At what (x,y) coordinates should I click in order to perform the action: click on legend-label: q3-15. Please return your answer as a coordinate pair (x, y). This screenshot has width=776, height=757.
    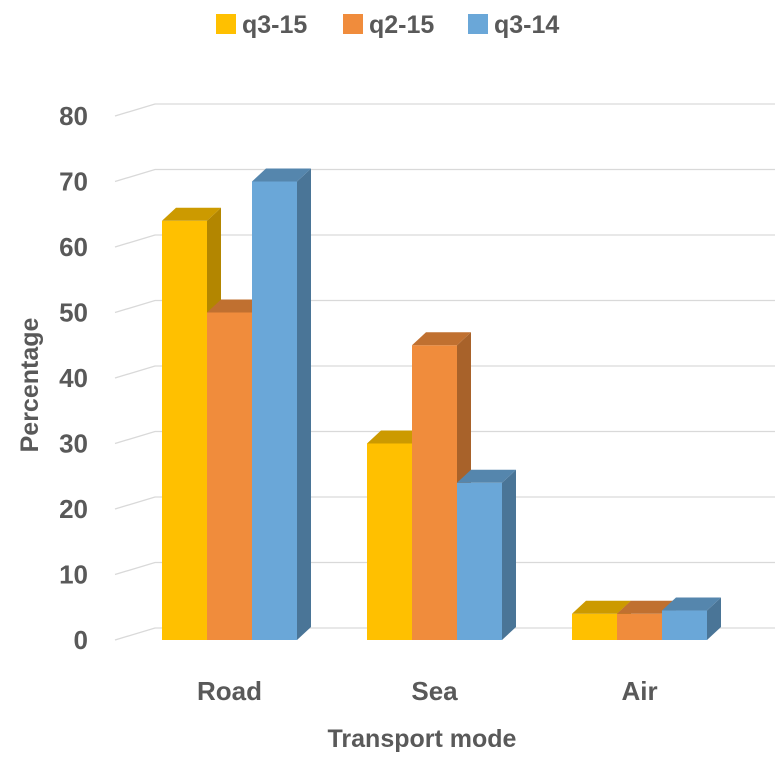
    Looking at the image, I should click on (274, 25).